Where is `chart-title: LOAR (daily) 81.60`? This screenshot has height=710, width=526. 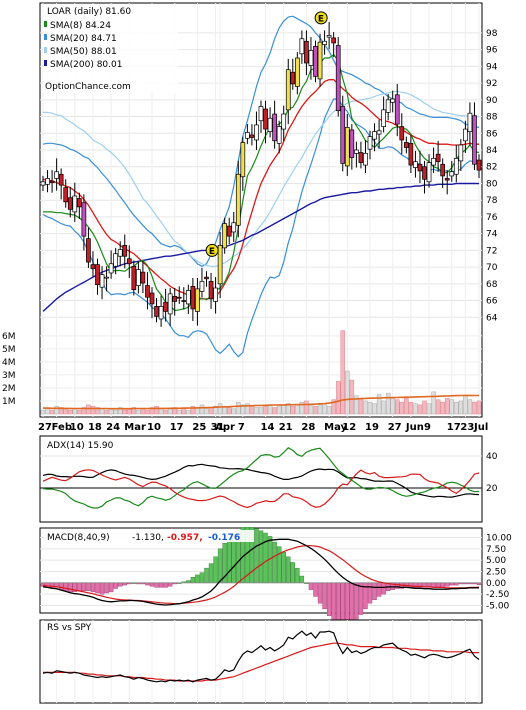 chart-title: LOAR (daily) 81.60 is located at coordinates (89, 12).